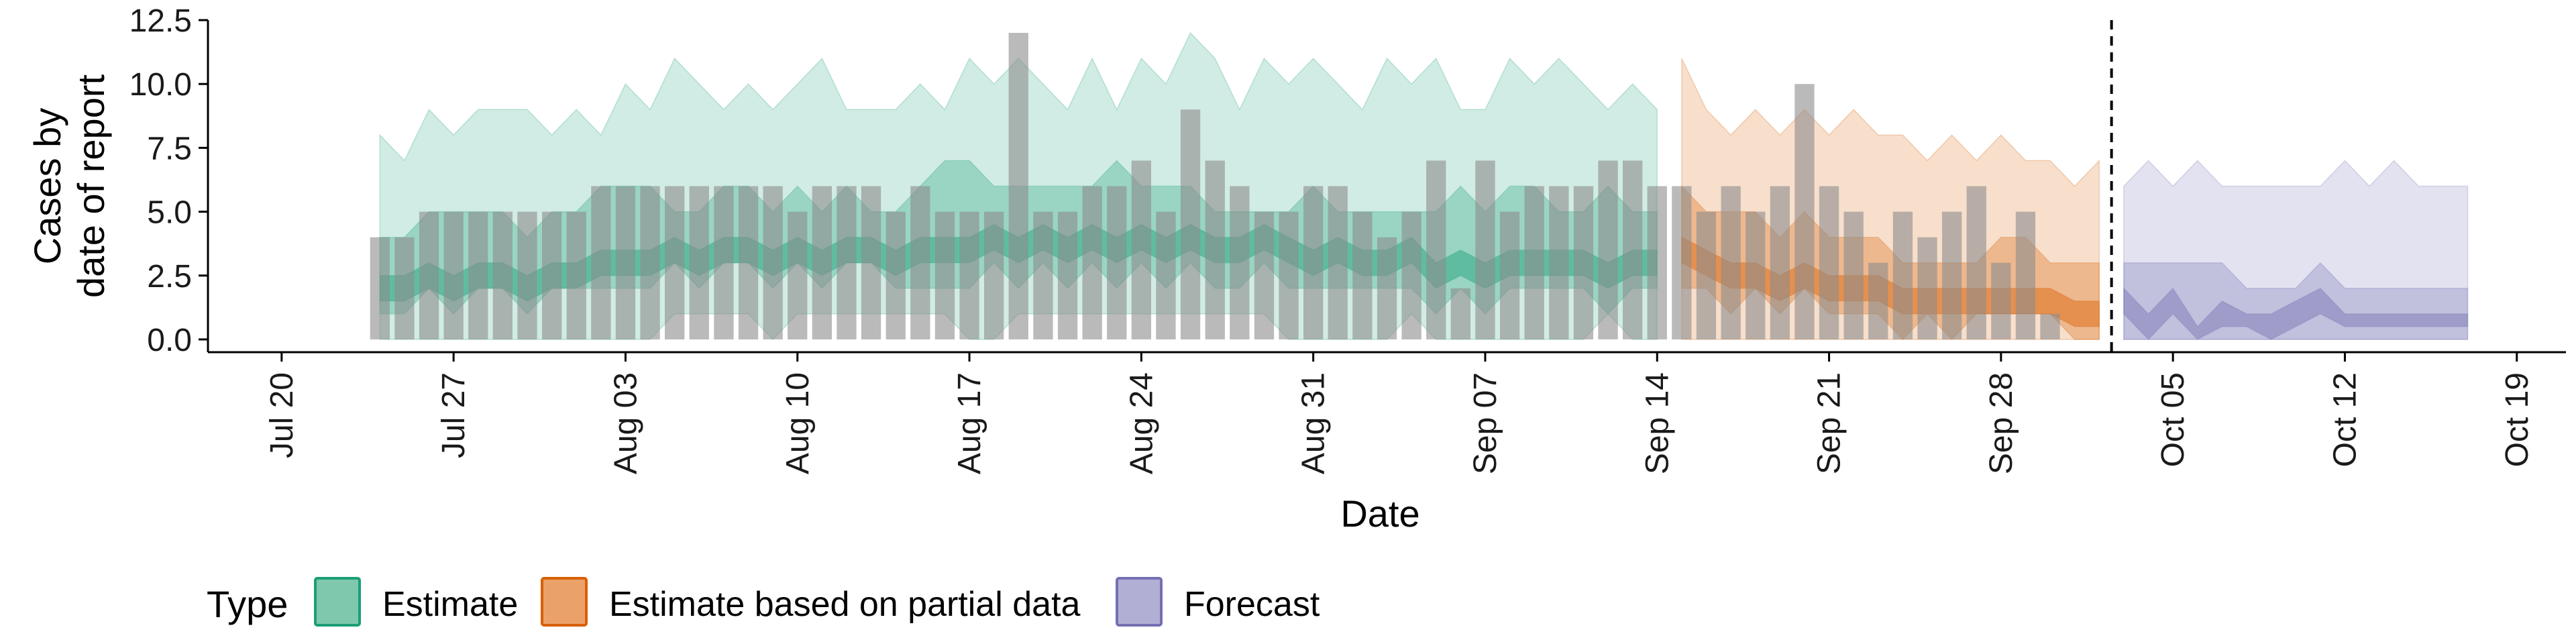 The width and height of the screenshot is (2576, 644). I want to click on series-2-ci50-band, so click(2296, 301).